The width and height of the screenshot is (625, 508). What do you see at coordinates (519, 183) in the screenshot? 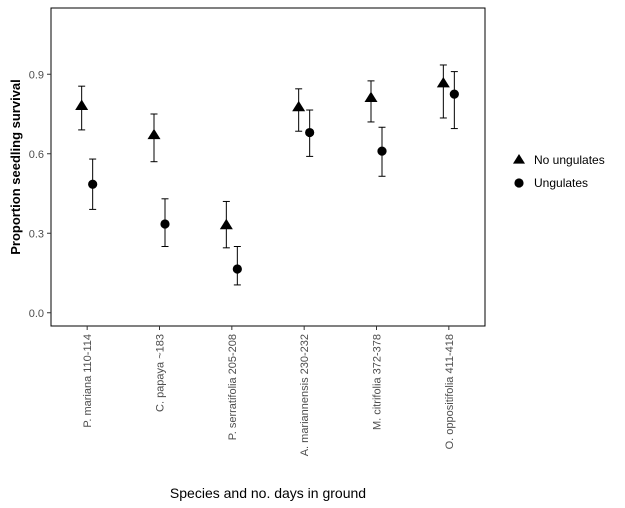
I see `legend-circle-key` at bounding box center [519, 183].